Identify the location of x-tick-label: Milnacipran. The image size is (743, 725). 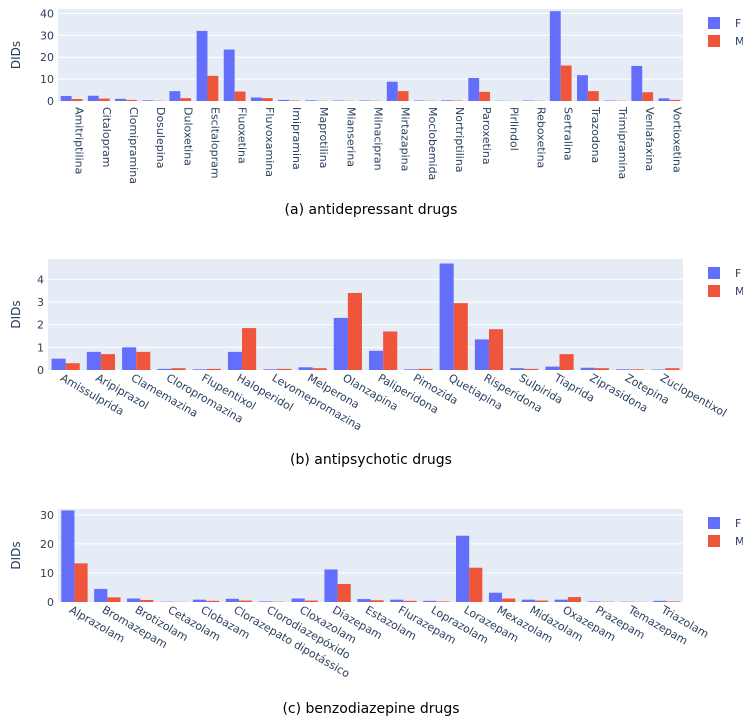
(378, 139).